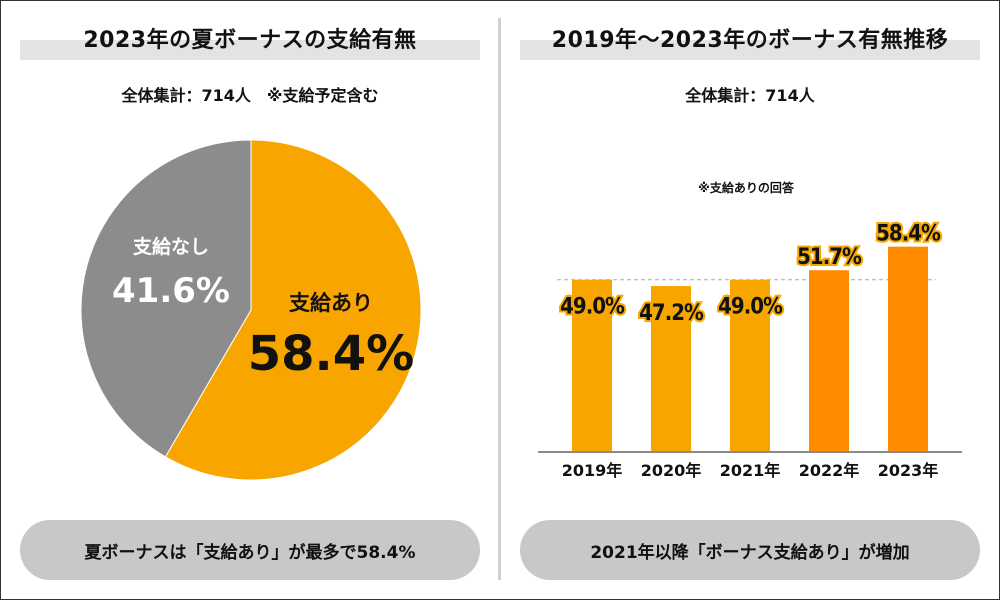 The height and width of the screenshot is (600, 1000). What do you see at coordinates (331, 303) in the screenshot?
I see `slice-label-bonus: 支給あり` at bounding box center [331, 303].